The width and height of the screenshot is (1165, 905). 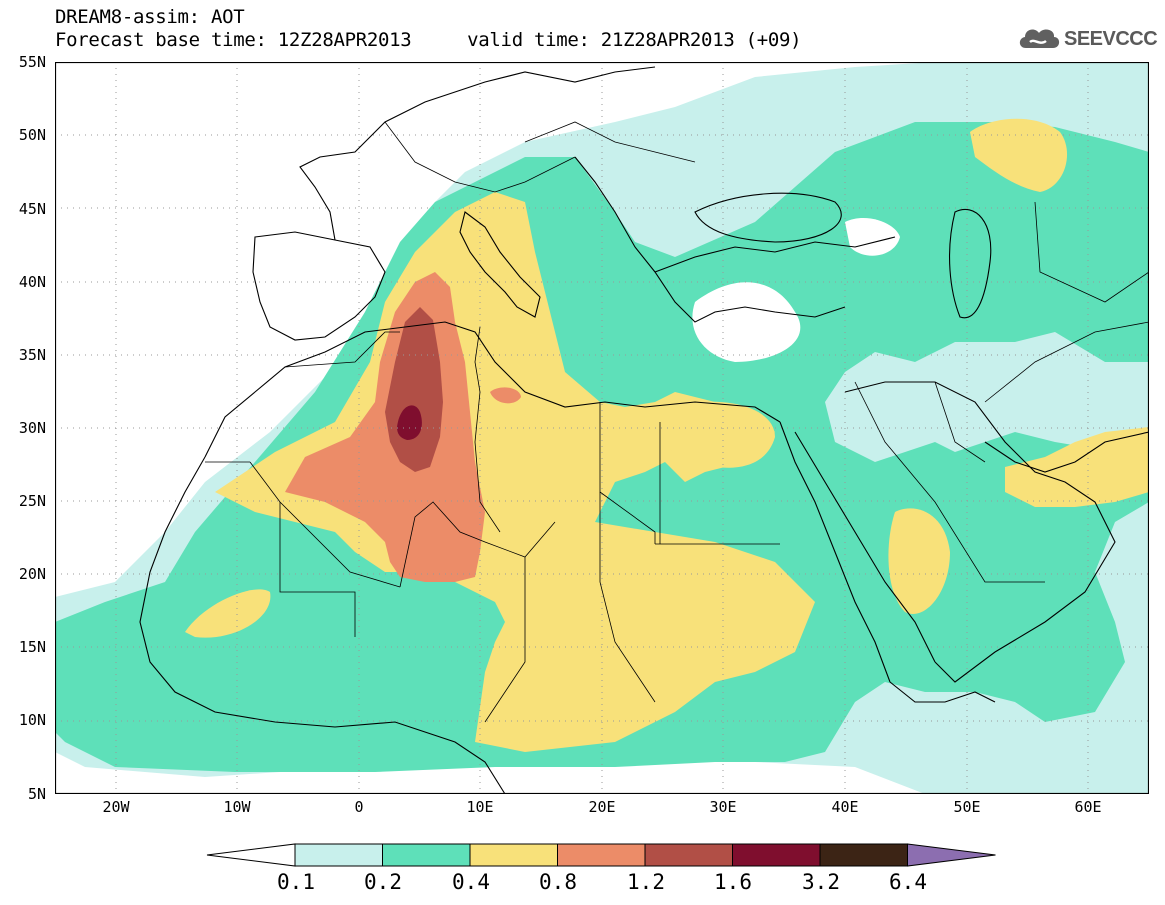 I want to click on colorbar-label: 0.8, so click(x=558, y=882).